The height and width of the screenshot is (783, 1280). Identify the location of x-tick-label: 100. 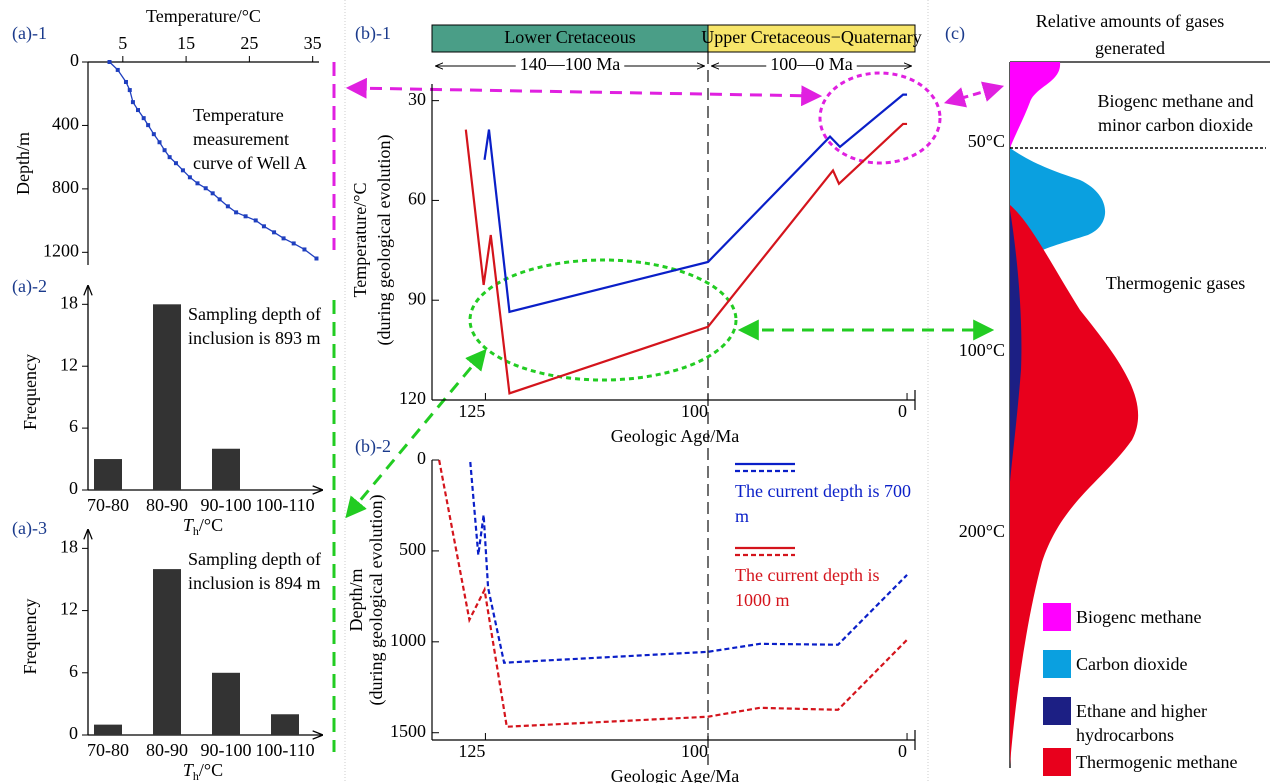
(694, 751).